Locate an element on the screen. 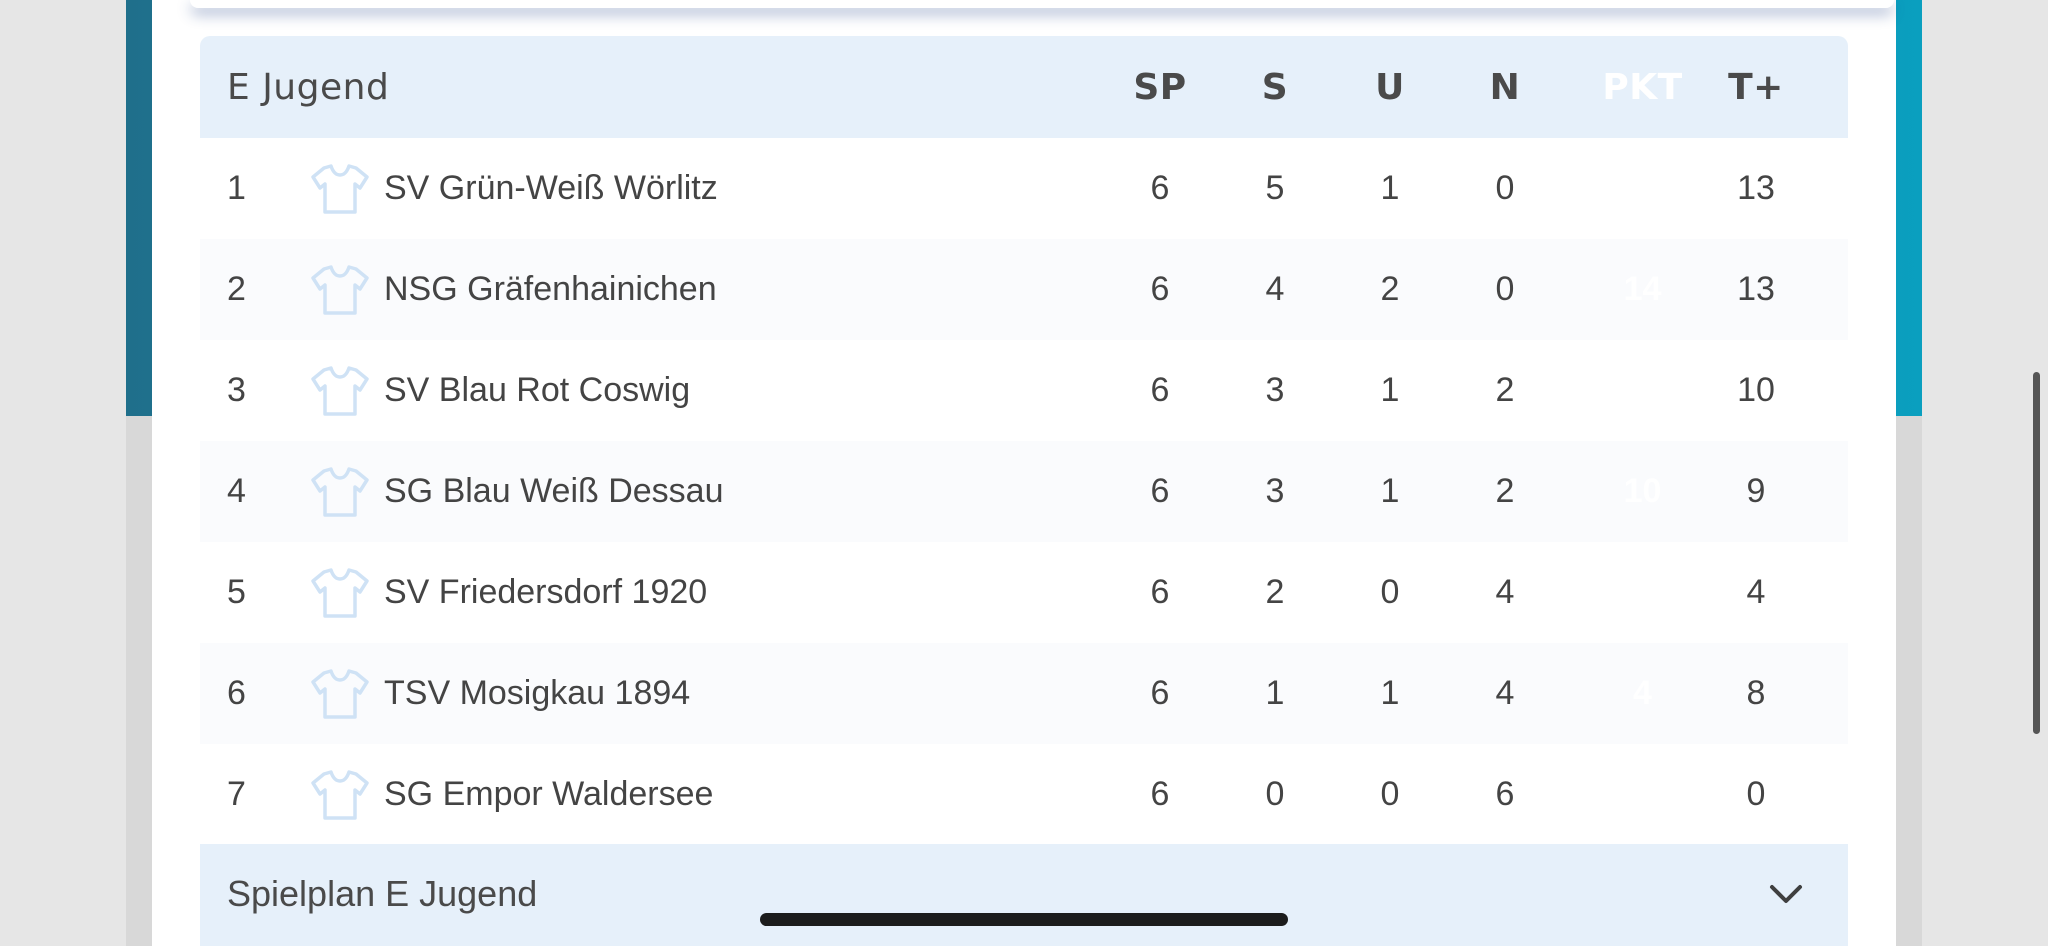 This screenshot has height=946, width=2048. goals-against-cell: 4 is located at coordinates (1834, 390).